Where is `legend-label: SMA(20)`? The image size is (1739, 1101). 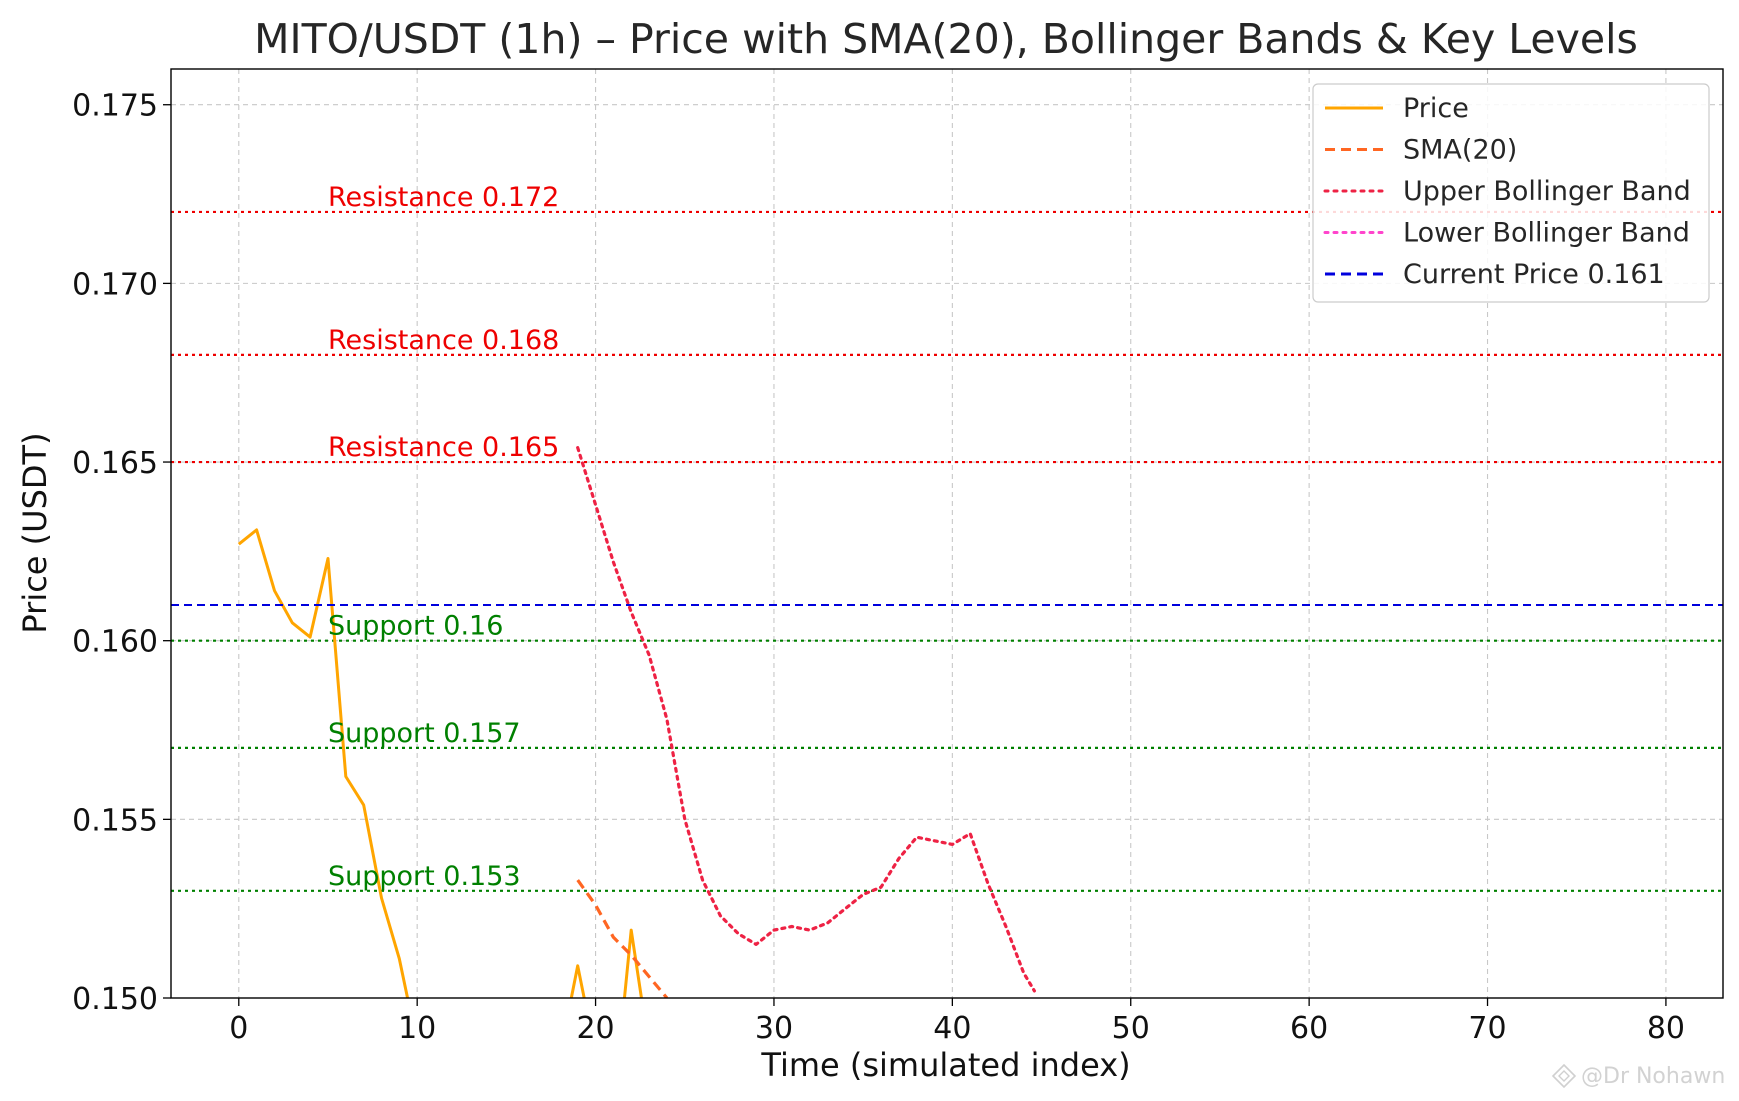 legend-label: SMA(20) is located at coordinates (1460, 150).